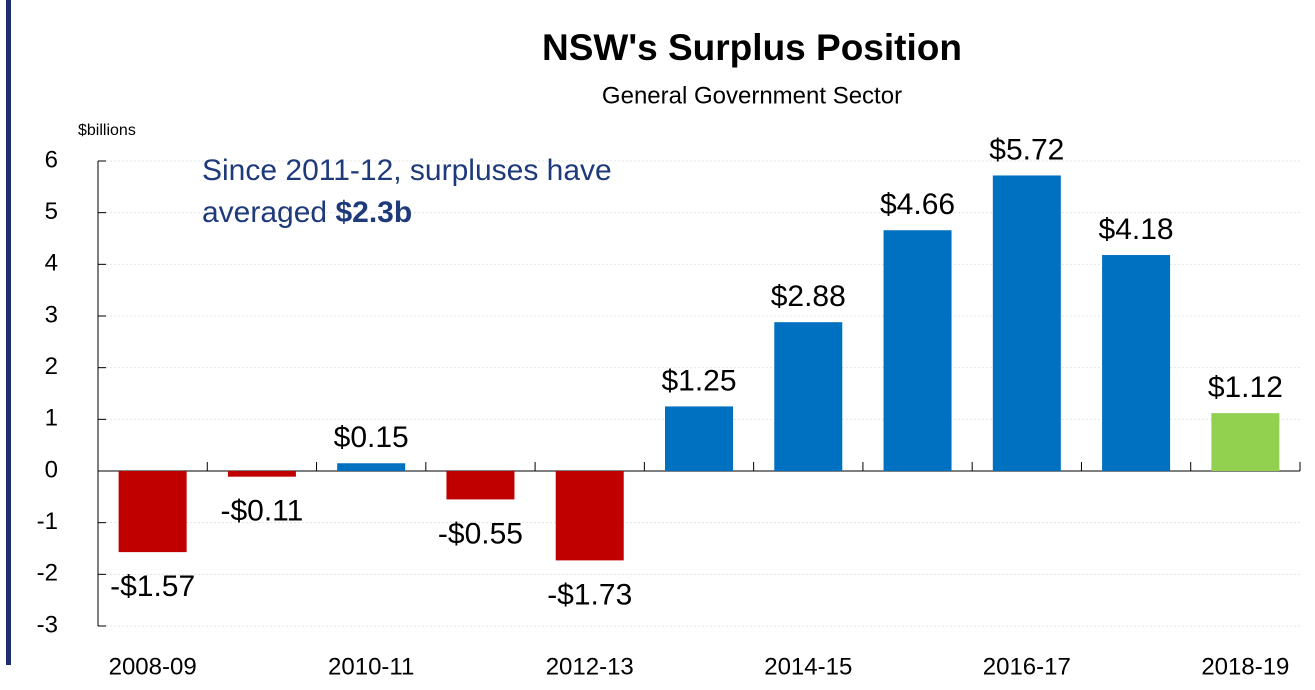  Describe the element at coordinates (371, 437) in the screenshot. I see `value-label: $0.15` at that location.